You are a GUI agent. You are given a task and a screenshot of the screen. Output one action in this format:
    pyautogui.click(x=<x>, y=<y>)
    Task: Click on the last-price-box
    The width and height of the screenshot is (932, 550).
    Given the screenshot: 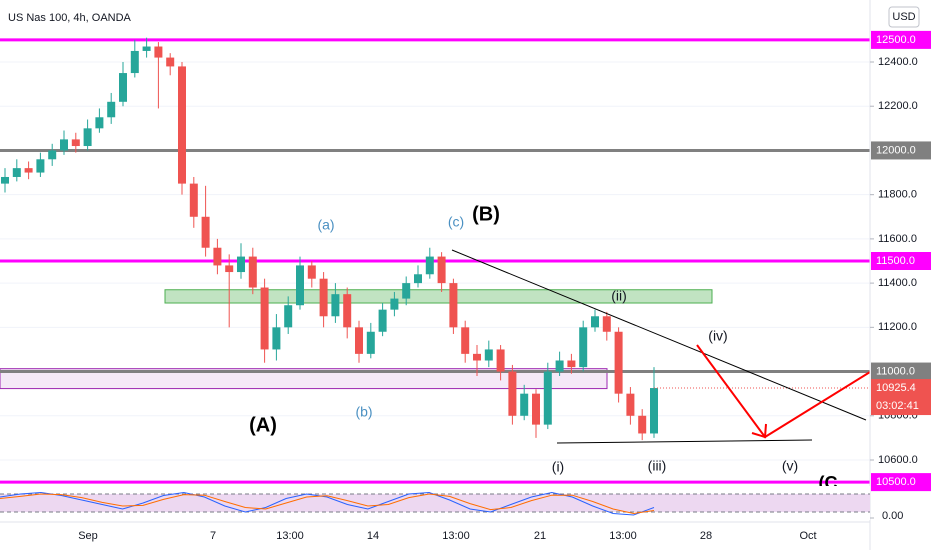 What is the action you would take?
    pyautogui.click(x=901, y=397)
    